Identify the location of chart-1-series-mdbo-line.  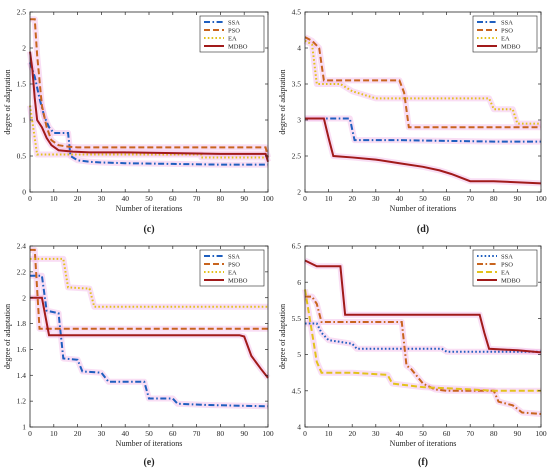
(423, 151).